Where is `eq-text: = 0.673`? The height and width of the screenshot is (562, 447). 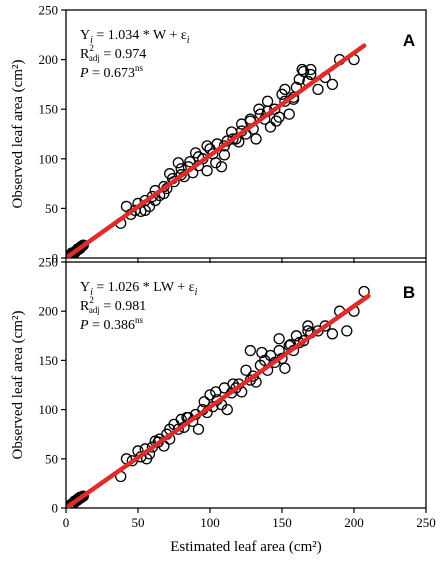 eq-text: = 0.673 is located at coordinates (112, 73).